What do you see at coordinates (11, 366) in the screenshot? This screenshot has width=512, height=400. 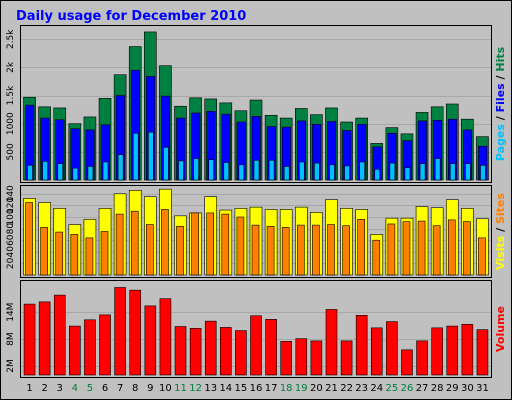 I see `y-tick-label: 2M` at bounding box center [11, 366].